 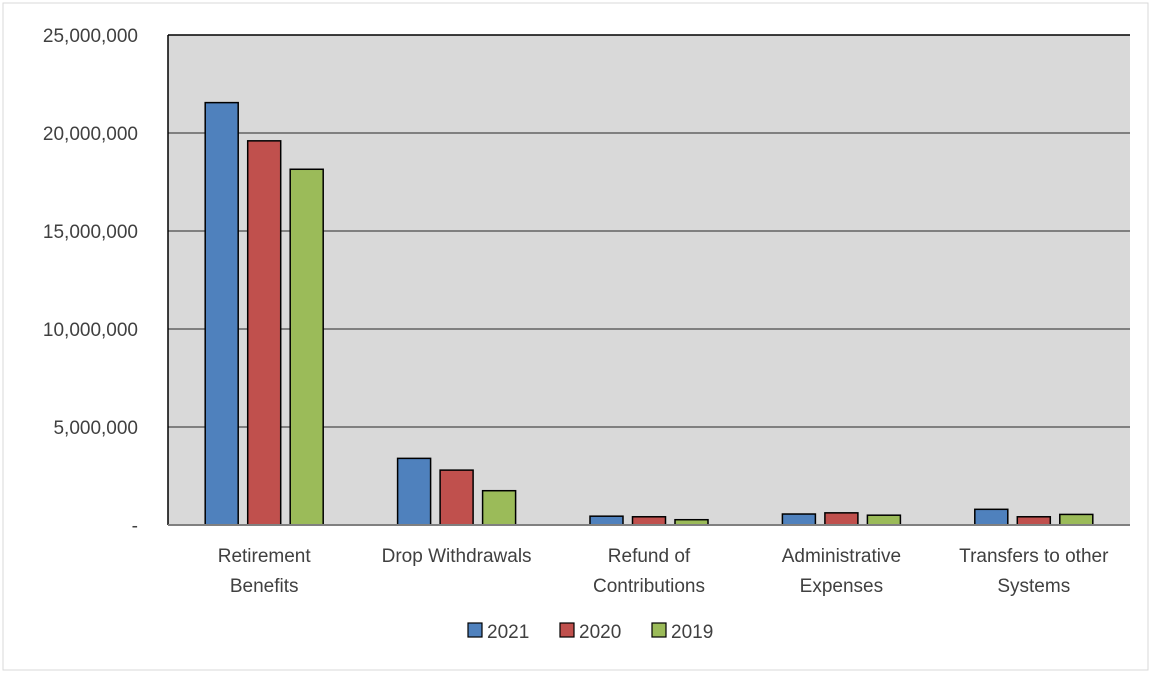 What do you see at coordinates (135, 526) in the screenshot?
I see `y-tick-label: -` at bounding box center [135, 526].